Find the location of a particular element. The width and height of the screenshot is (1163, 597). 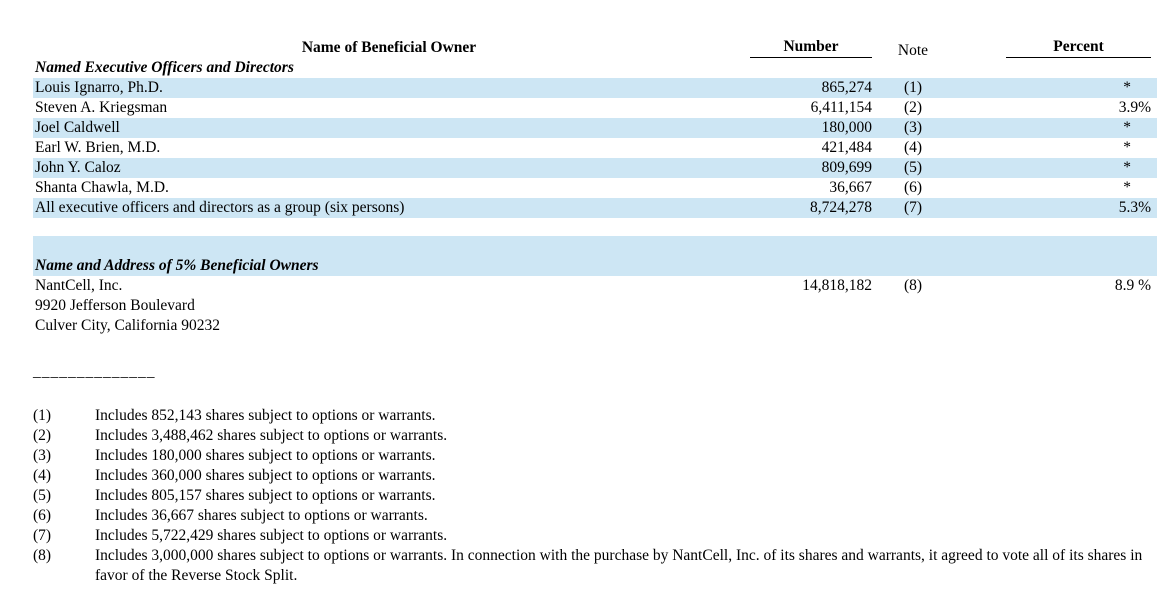

owner-name-cell: NantCell, Inc. is located at coordinates (79, 285).